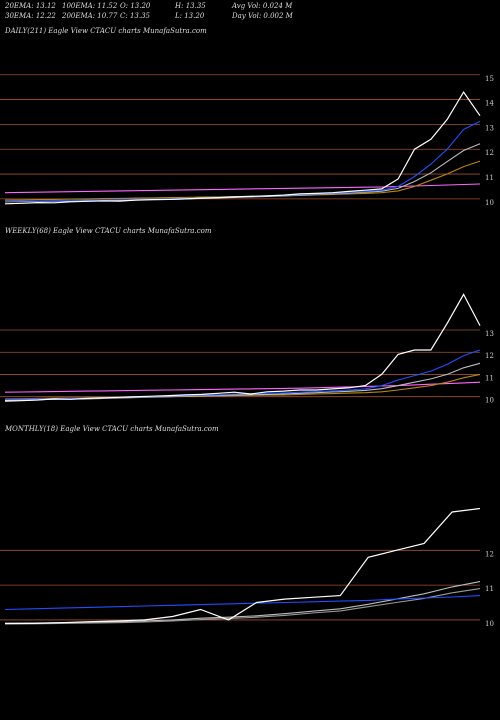 This screenshot has height=720, width=500. Describe the element at coordinates (89, 16) in the screenshot. I see `header-stat: 200EMA: 10.77` at that location.